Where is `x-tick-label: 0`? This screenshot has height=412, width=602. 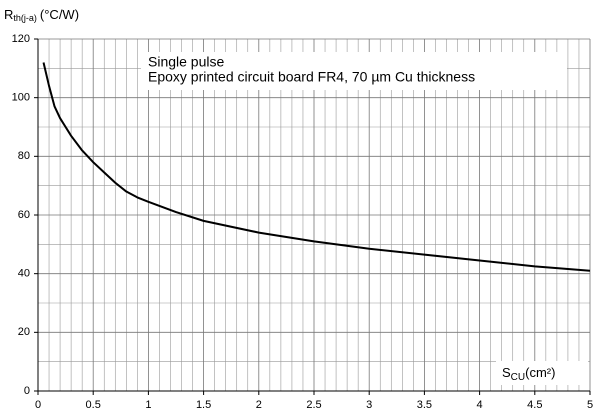 x-tick-label: 0 is located at coordinates (38, 405).